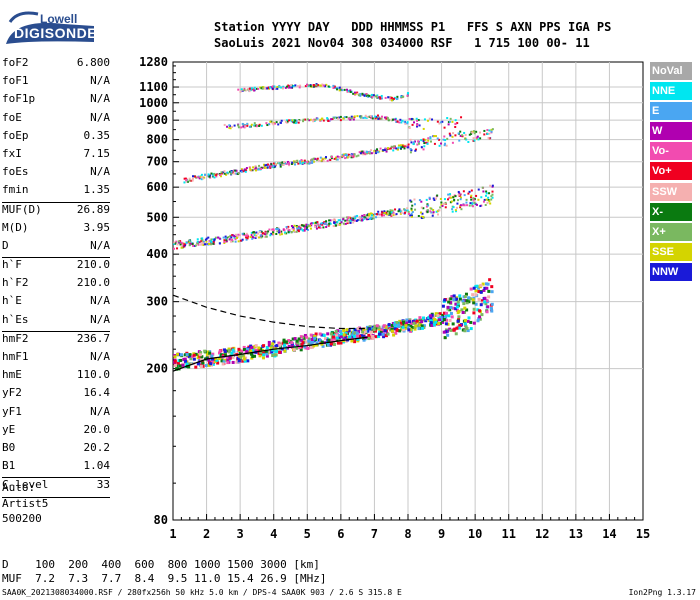  Describe the element at coordinates (22, 209) in the screenshot. I see `param-name: MUF(D)` at that location.